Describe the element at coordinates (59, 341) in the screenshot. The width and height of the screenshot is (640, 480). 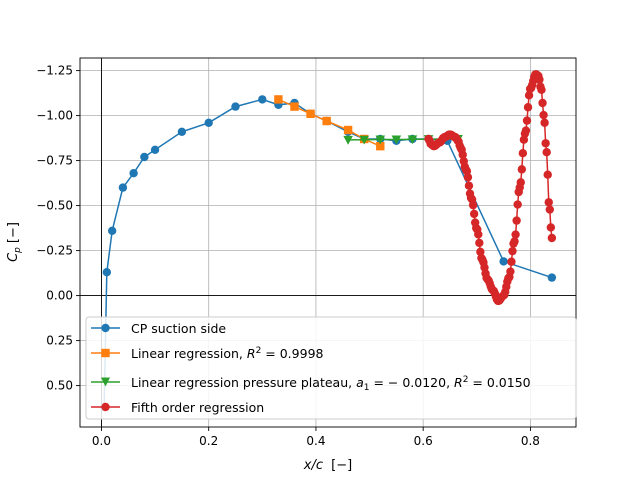
I see `y-tick-label: 0.25` at that location.